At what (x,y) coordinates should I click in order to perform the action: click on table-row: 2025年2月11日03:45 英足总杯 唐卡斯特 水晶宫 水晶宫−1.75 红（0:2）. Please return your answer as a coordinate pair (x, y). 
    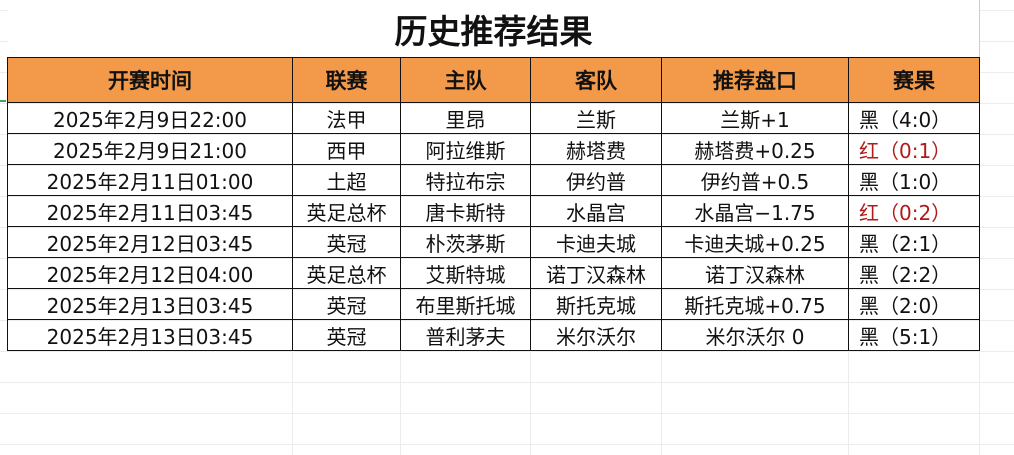
    Looking at the image, I should click on (493, 211).